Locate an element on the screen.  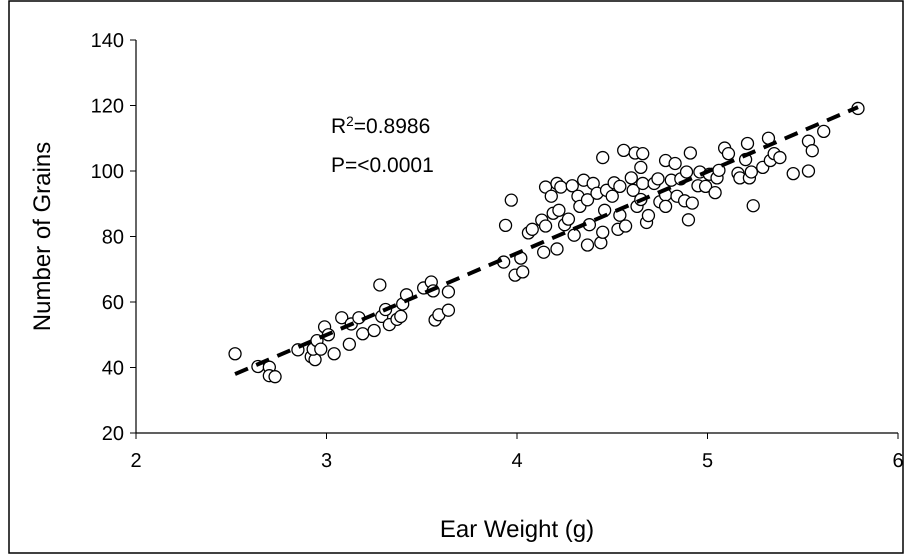
y-tick-label: 60 is located at coordinates (113, 303).